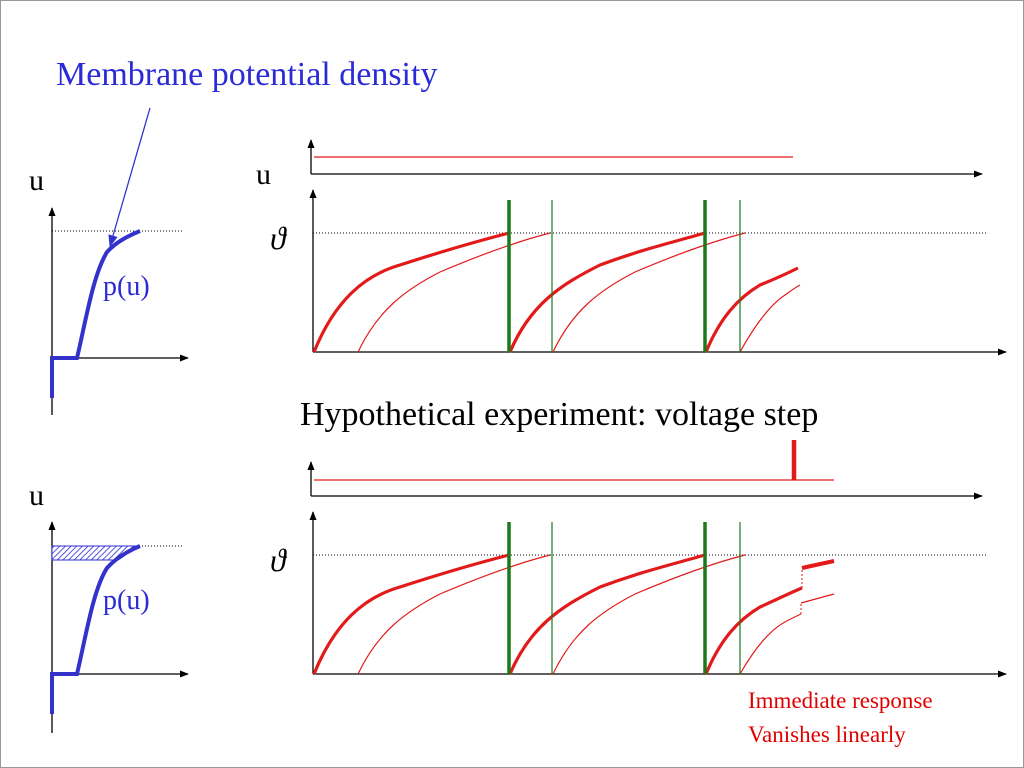 The image size is (1024, 768). What do you see at coordinates (126, 286) in the screenshot?
I see `density-top-pu-label: p(u)` at bounding box center [126, 286].